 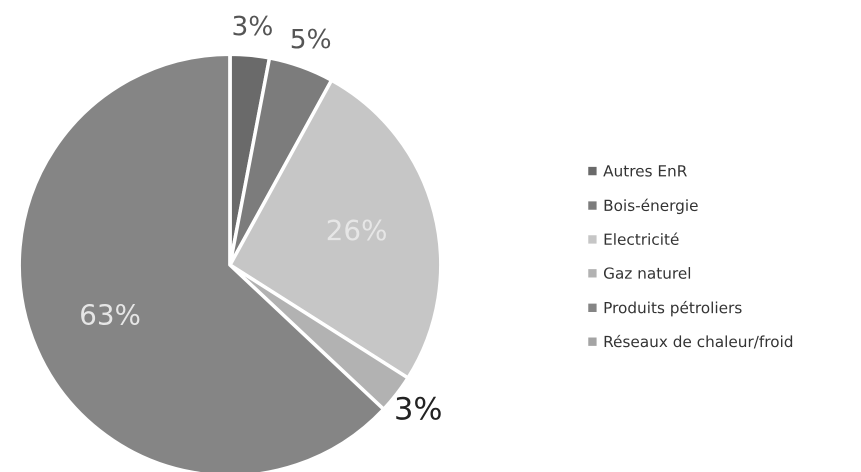 What do you see at coordinates (647, 273) in the screenshot?
I see `legend-label: Gaz naturel` at bounding box center [647, 273].